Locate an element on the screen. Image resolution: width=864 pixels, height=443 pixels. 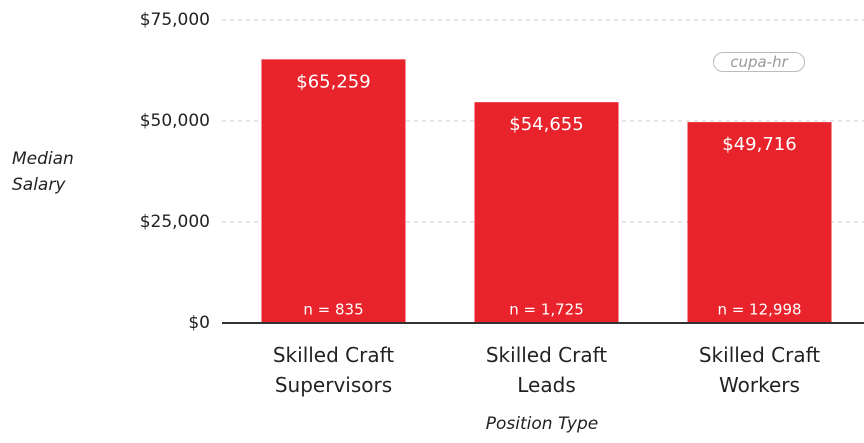
n-label: n = 1,725 is located at coordinates (546, 310).